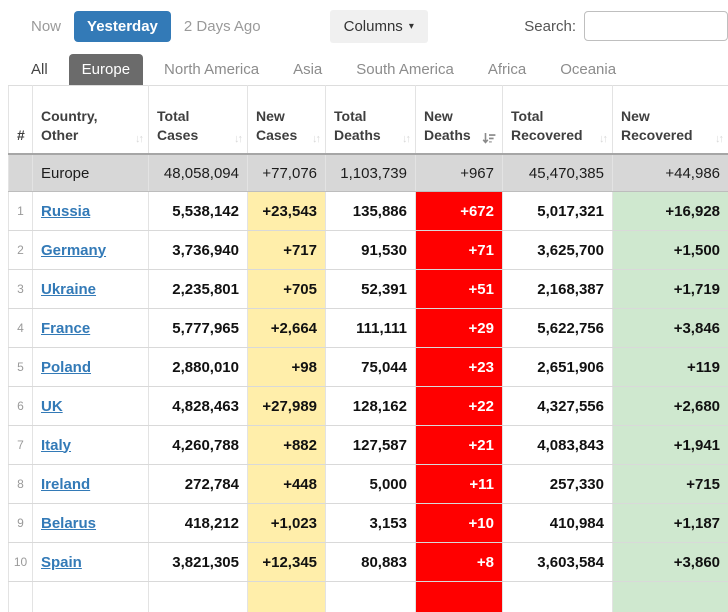 Image resolution: width=728 pixels, height=612 pixels. What do you see at coordinates (371, 367) in the screenshot?
I see `cell-total-deaths: 75,044` at bounding box center [371, 367].